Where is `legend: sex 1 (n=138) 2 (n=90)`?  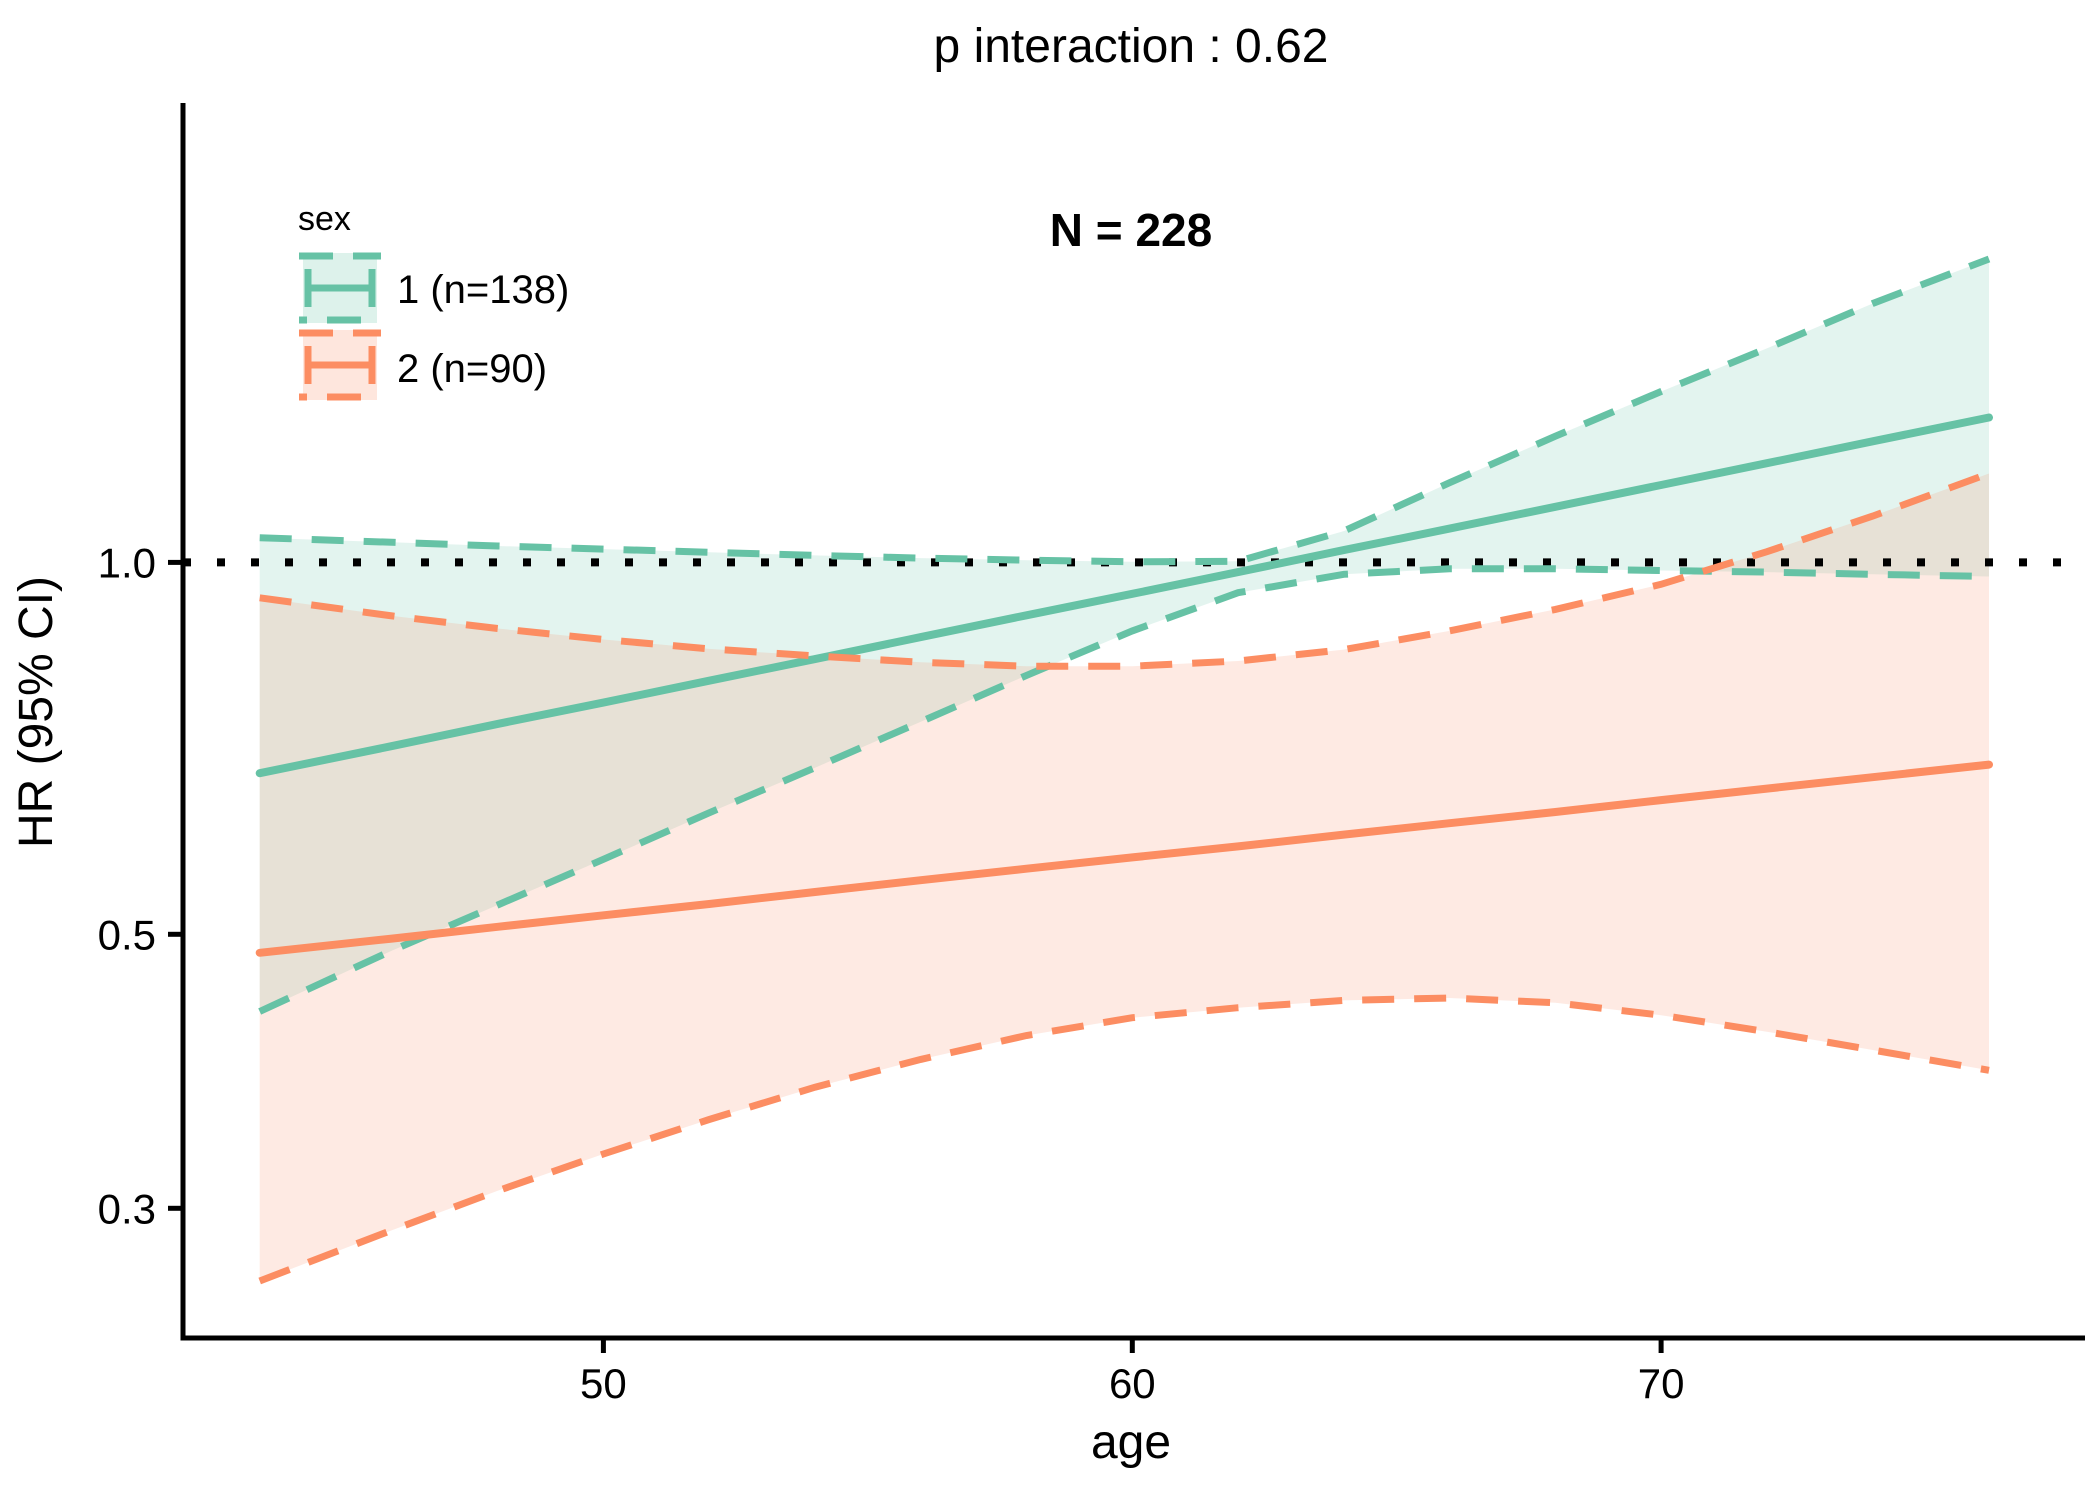 legend: sex 1 (n=138) 2 (n=90) is located at coordinates (433, 300).